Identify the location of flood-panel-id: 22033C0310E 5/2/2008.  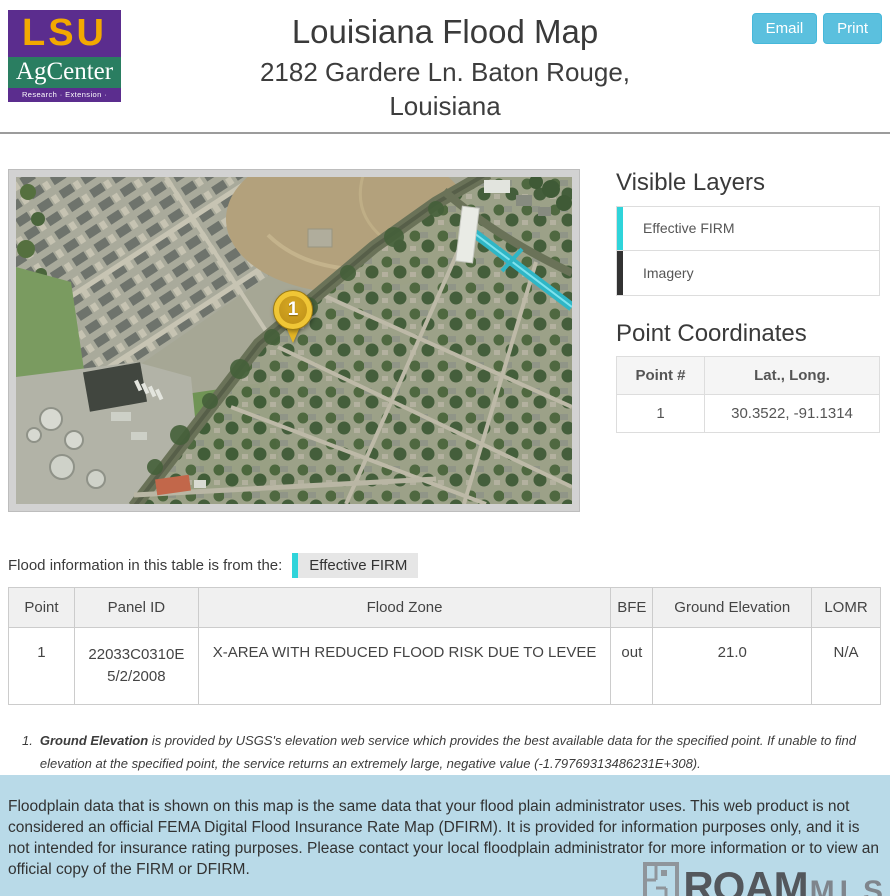
(136, 666).